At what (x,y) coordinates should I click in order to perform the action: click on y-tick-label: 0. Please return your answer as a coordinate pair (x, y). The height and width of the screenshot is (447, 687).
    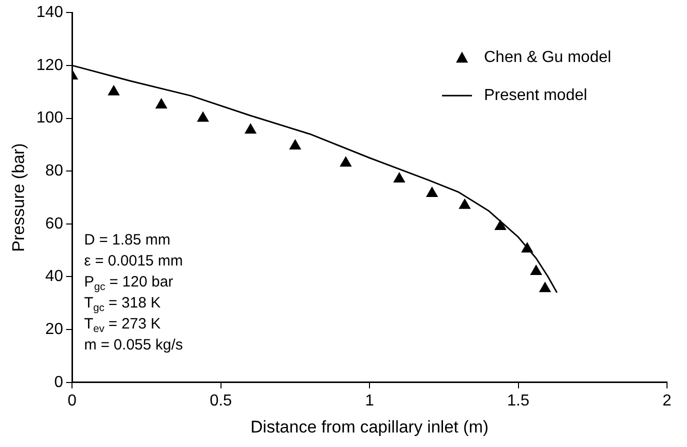
    Looking at the image, I should click on (59, 382).